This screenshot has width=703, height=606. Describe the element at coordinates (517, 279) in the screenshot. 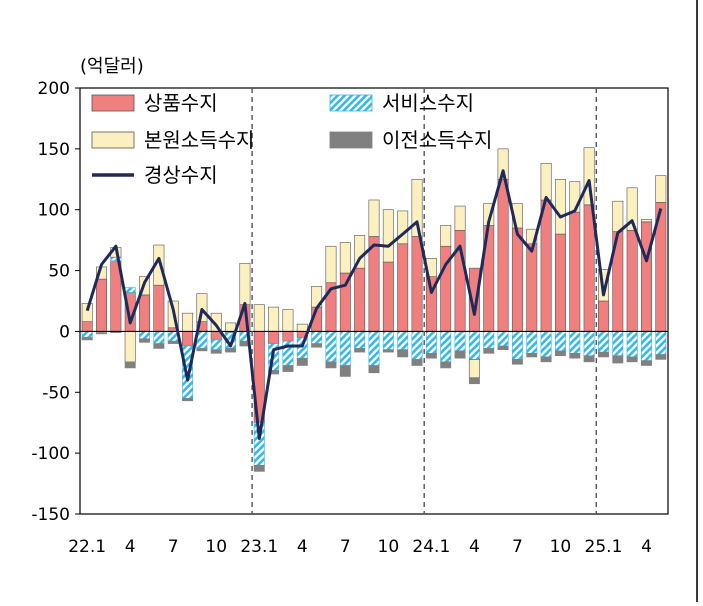

I see `bar-상품수지-30` at that location.